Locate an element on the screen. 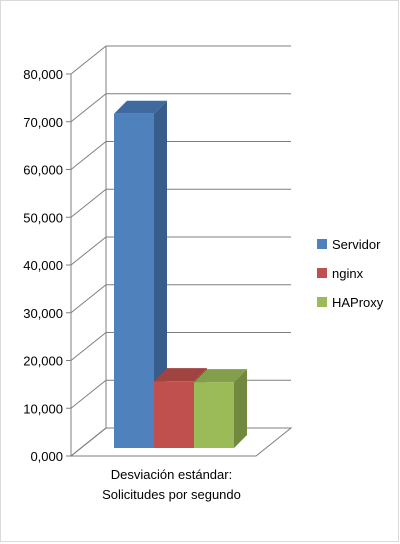  y-tick-label: 80,000 is located at coordinates (43, 74).